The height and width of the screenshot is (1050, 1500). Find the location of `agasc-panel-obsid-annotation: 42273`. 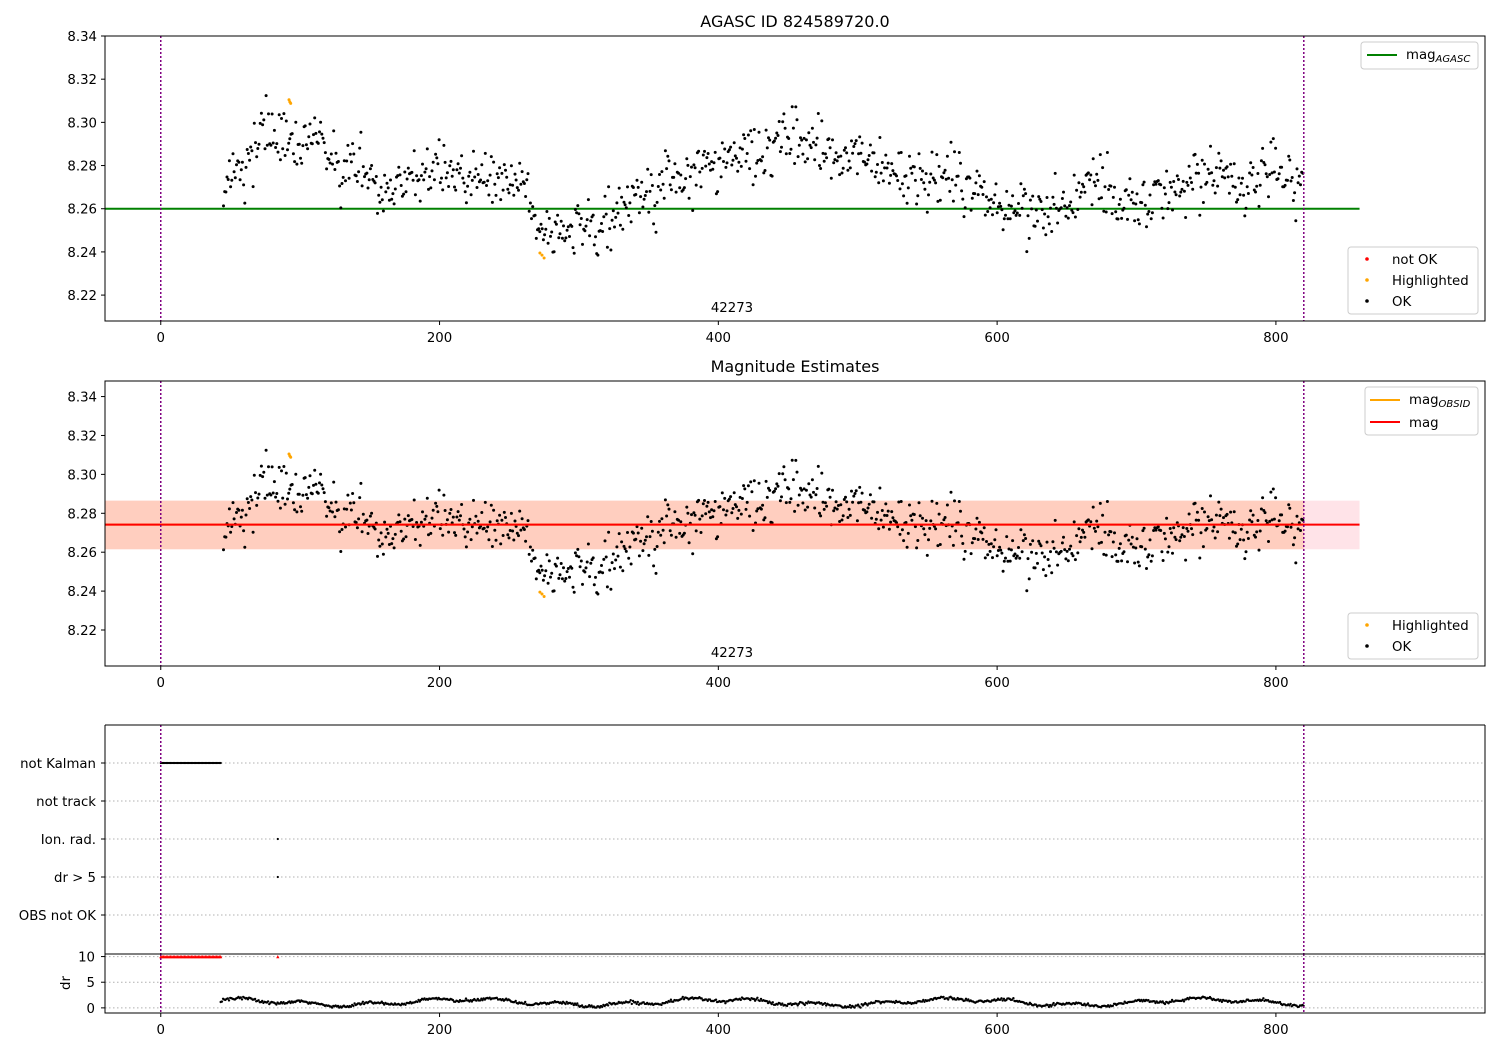

agasc-panel-obsid-annotation: 42273 is located at coordinates (732, 308).